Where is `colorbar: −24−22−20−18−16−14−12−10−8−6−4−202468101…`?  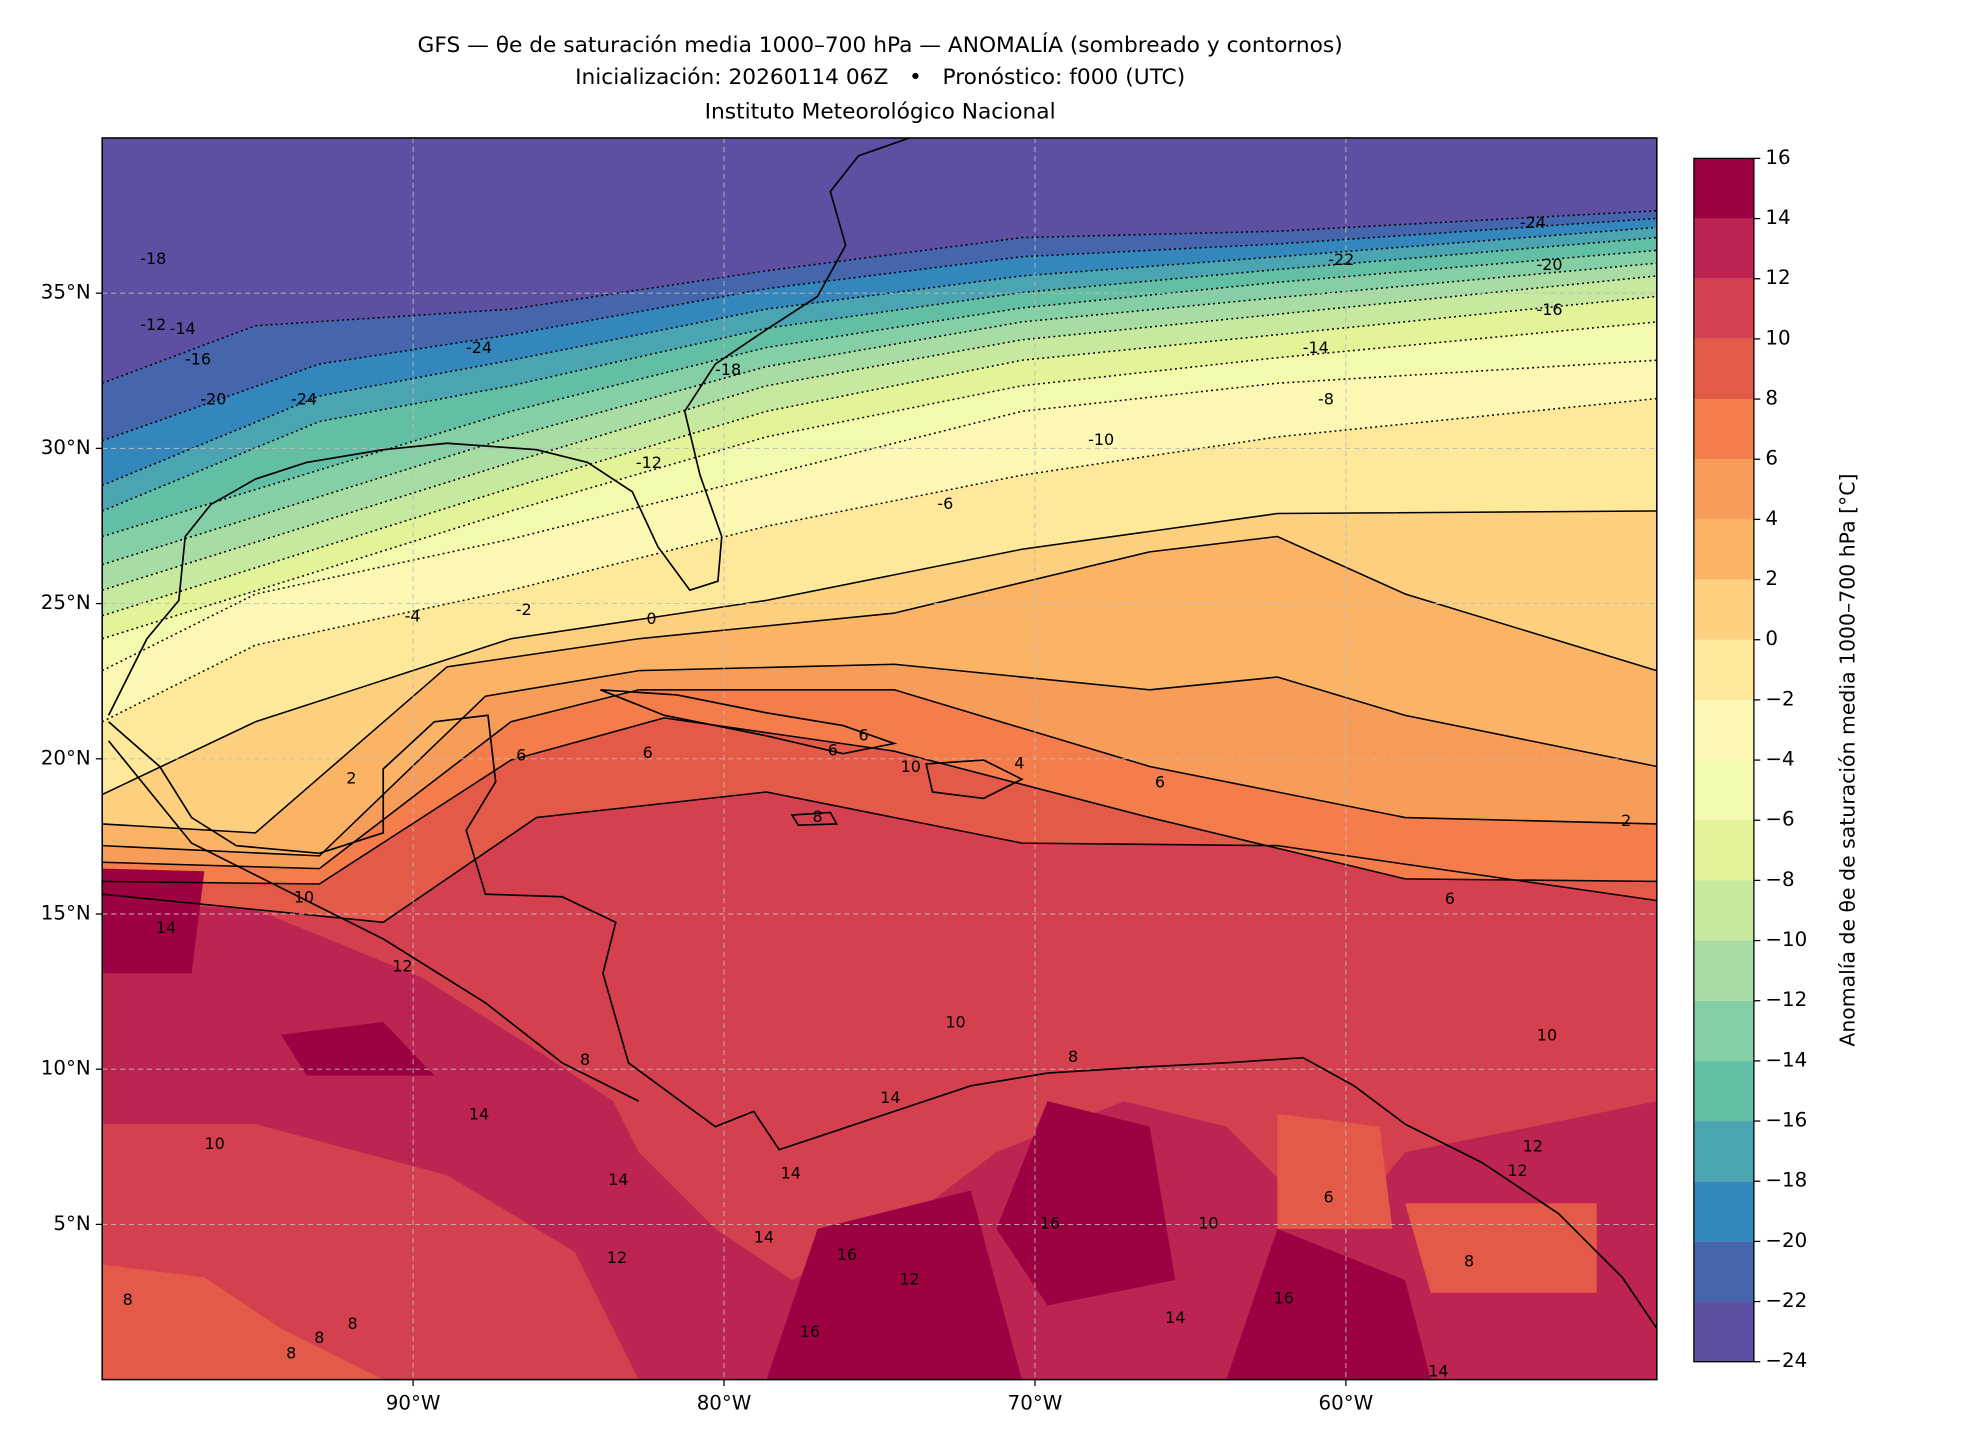
colorbar: −24−22−20−18−16−14−12−10−8−6−4−202468101… is located at coordinates (1750, 759).